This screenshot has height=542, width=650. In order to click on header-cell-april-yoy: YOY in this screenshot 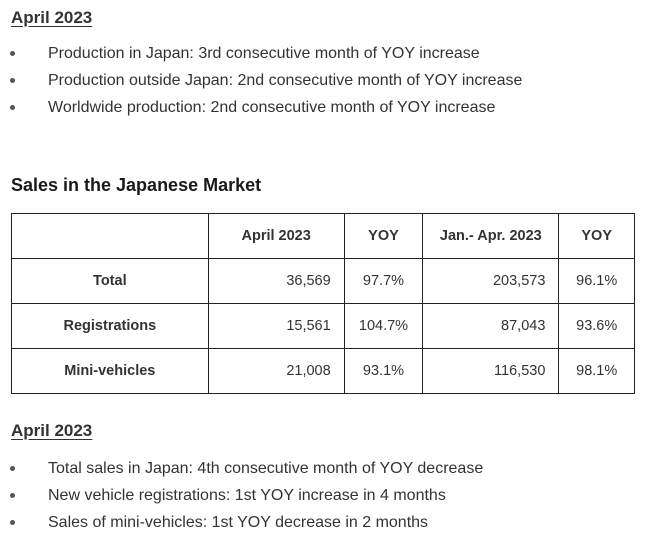, I will do `click(383, 236)`.